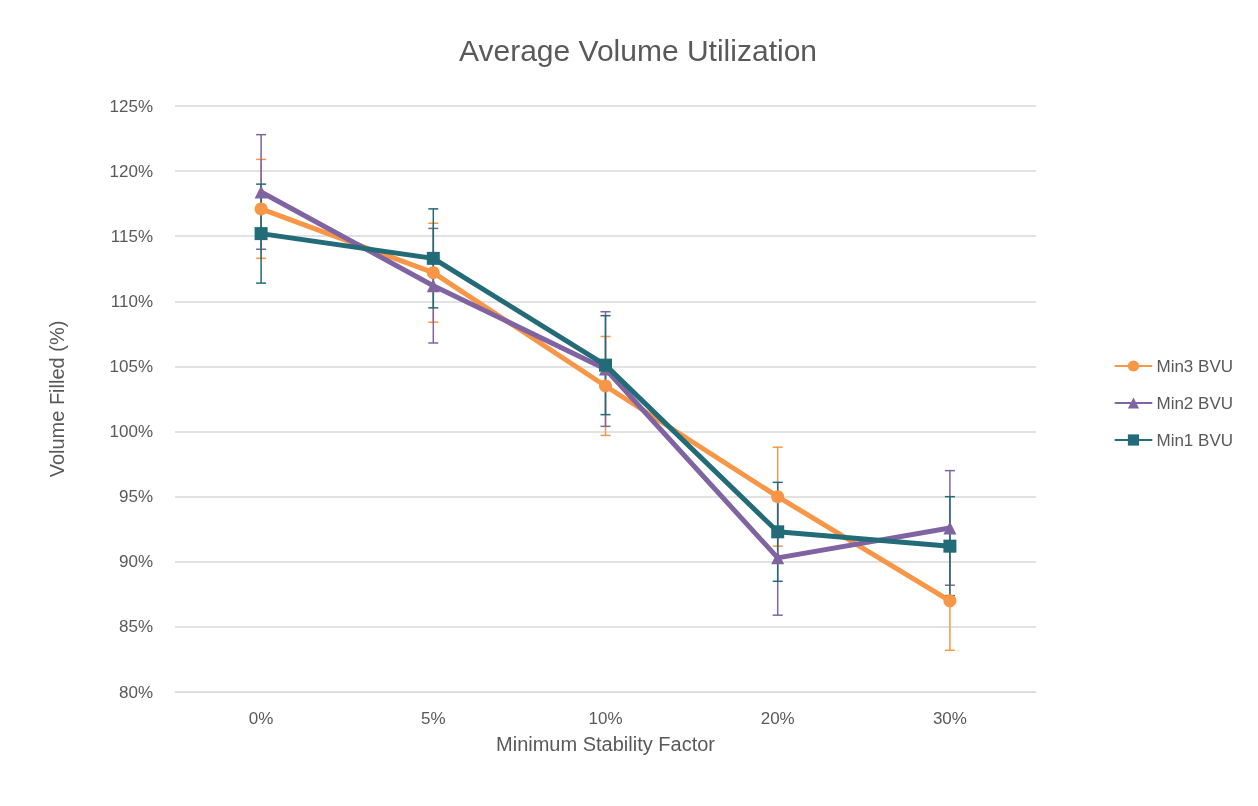  Describe the element at coordinates (131, 301) in the screenshot. I see `y-tick-label: 110%` at that location.